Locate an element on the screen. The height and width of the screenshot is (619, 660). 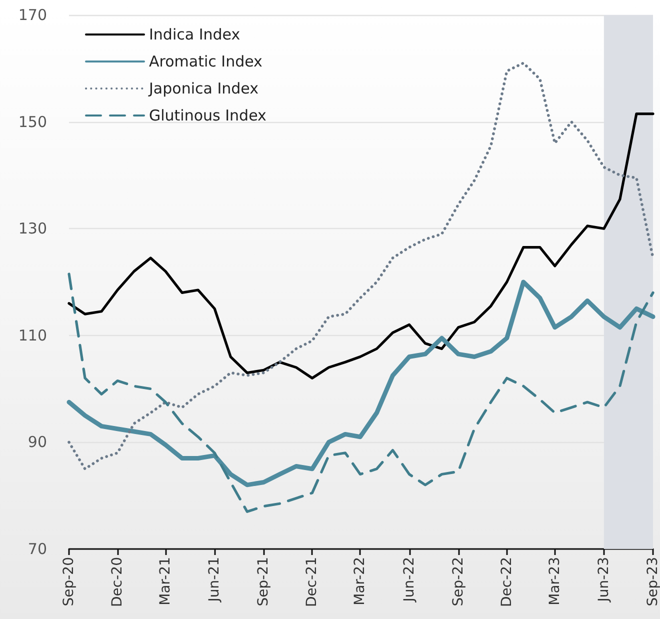
y-tick-label: 70 is located at coordinates (37, 549).